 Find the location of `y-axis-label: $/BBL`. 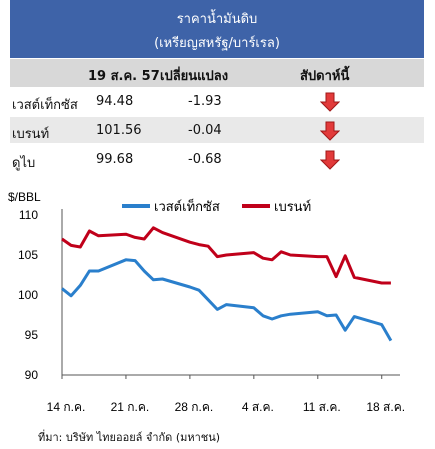

y-axis-label: $/BBL is located at coordinates (24, 197).